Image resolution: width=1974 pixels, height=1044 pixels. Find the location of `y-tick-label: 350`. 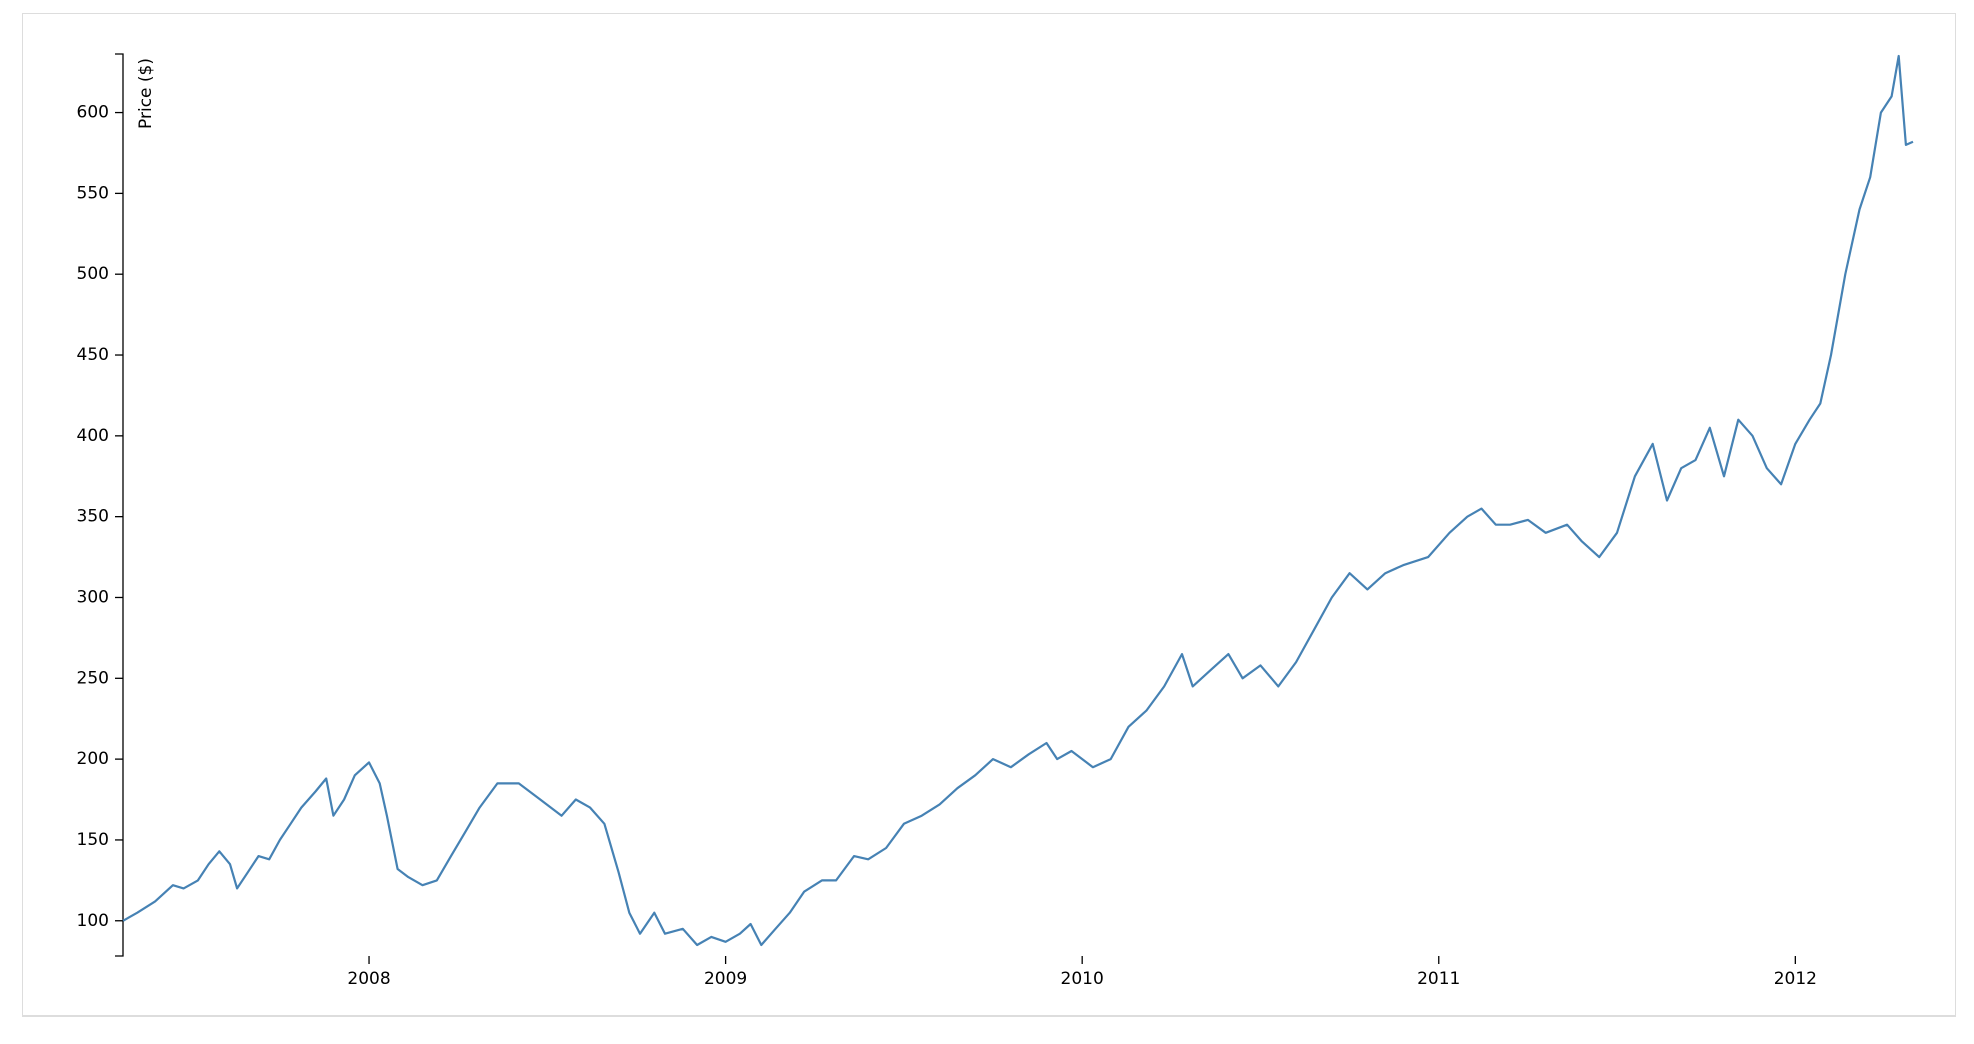

y-tick-label: 350 is located at coordinates (93, 517).